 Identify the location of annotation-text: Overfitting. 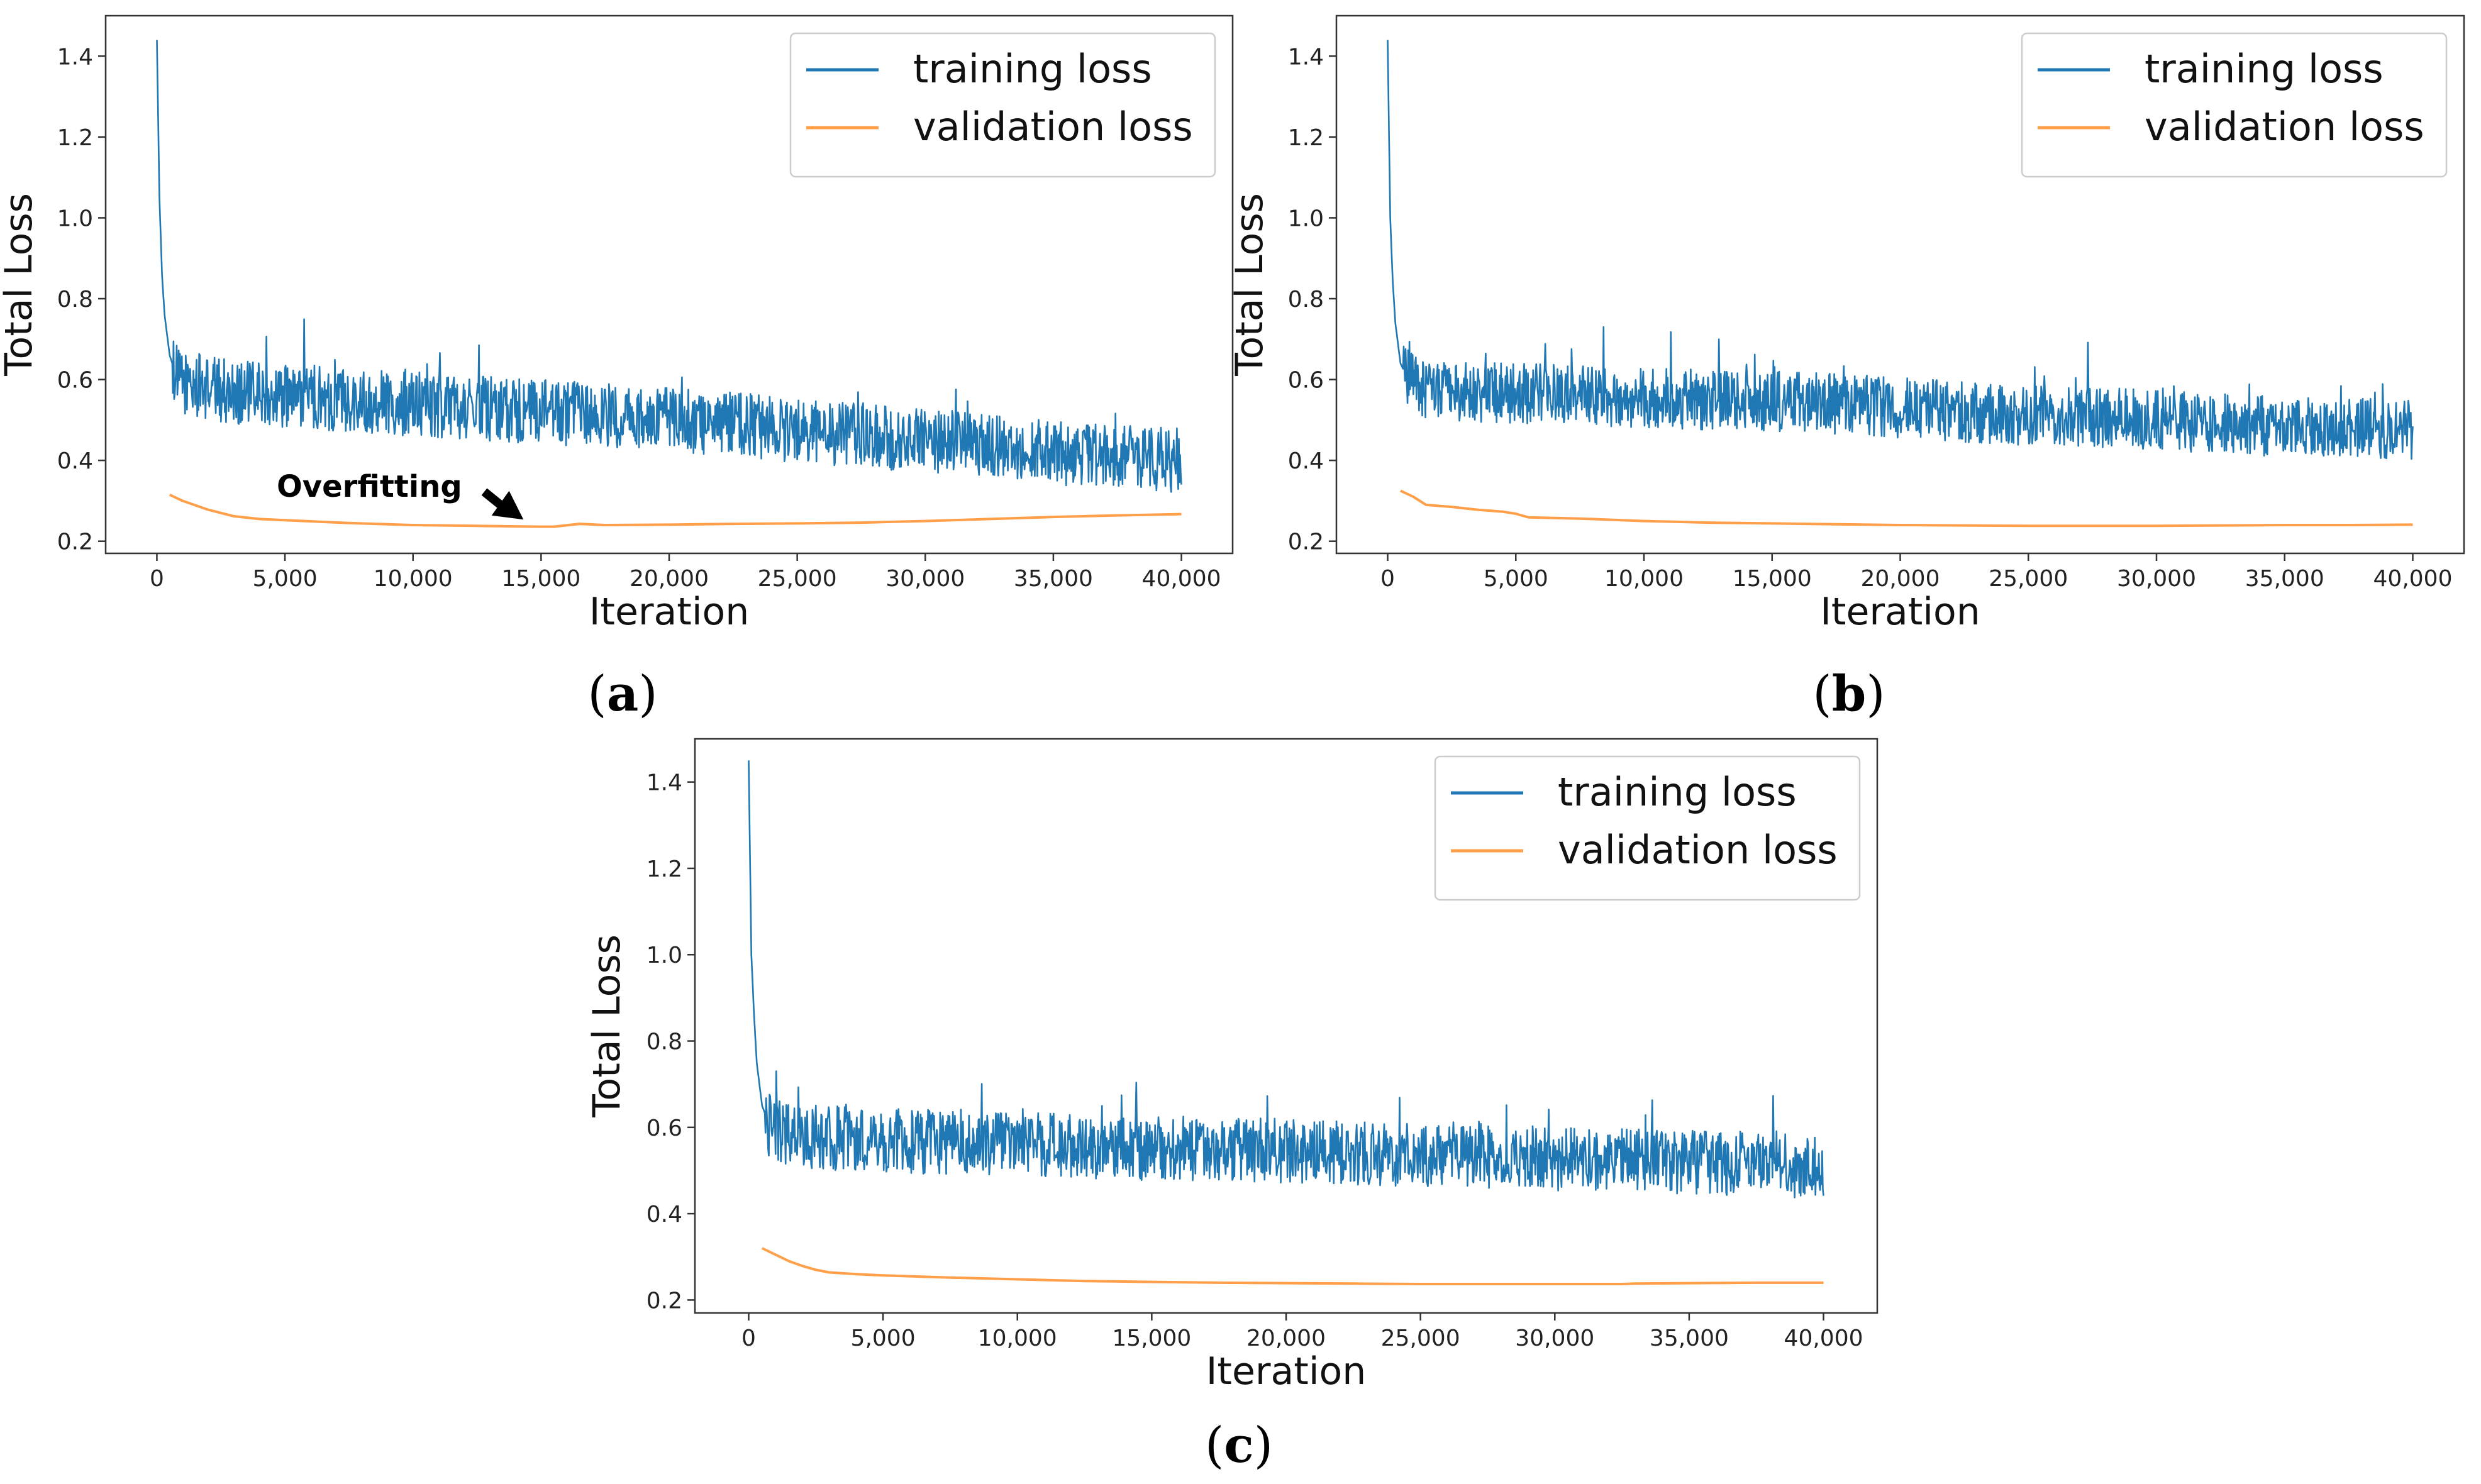
(370, 486).